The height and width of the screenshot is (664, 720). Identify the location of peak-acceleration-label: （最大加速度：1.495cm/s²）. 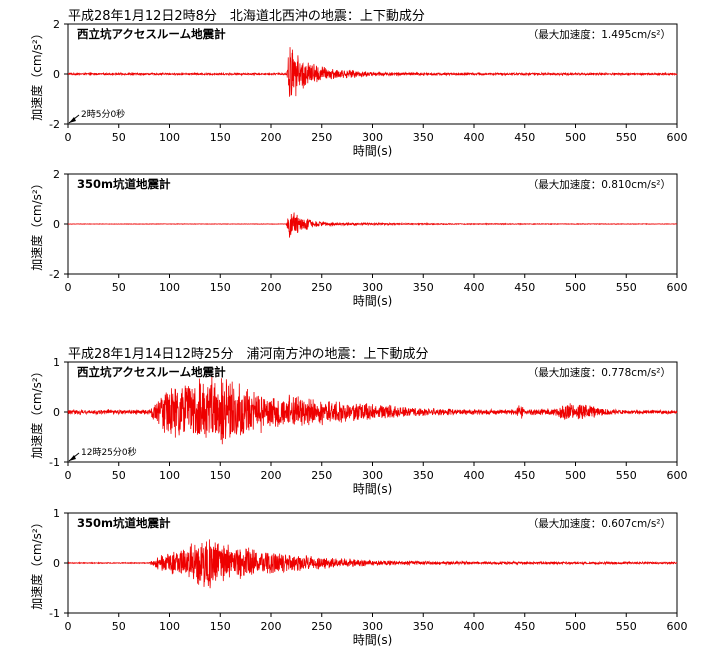
(599, 34).